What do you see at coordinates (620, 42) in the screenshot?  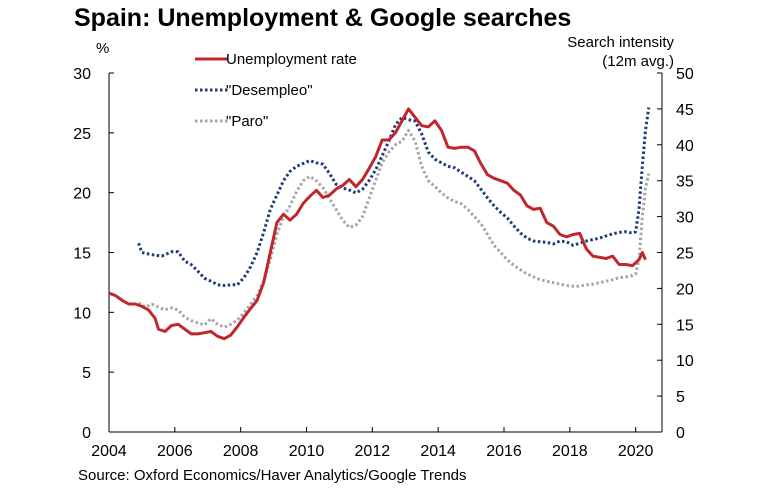 I see `right-axis-label-line1: Search intensity` at bounding box center [620, 42].